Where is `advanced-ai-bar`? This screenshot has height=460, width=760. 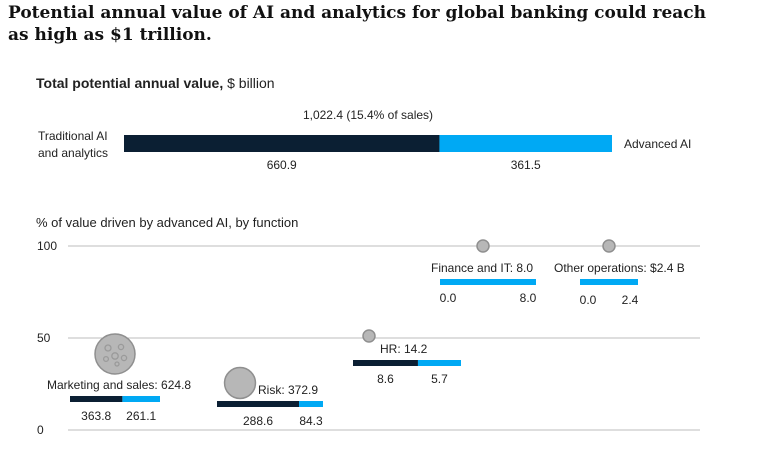
advanced-ai-bar is located at coordinates (525, 143).